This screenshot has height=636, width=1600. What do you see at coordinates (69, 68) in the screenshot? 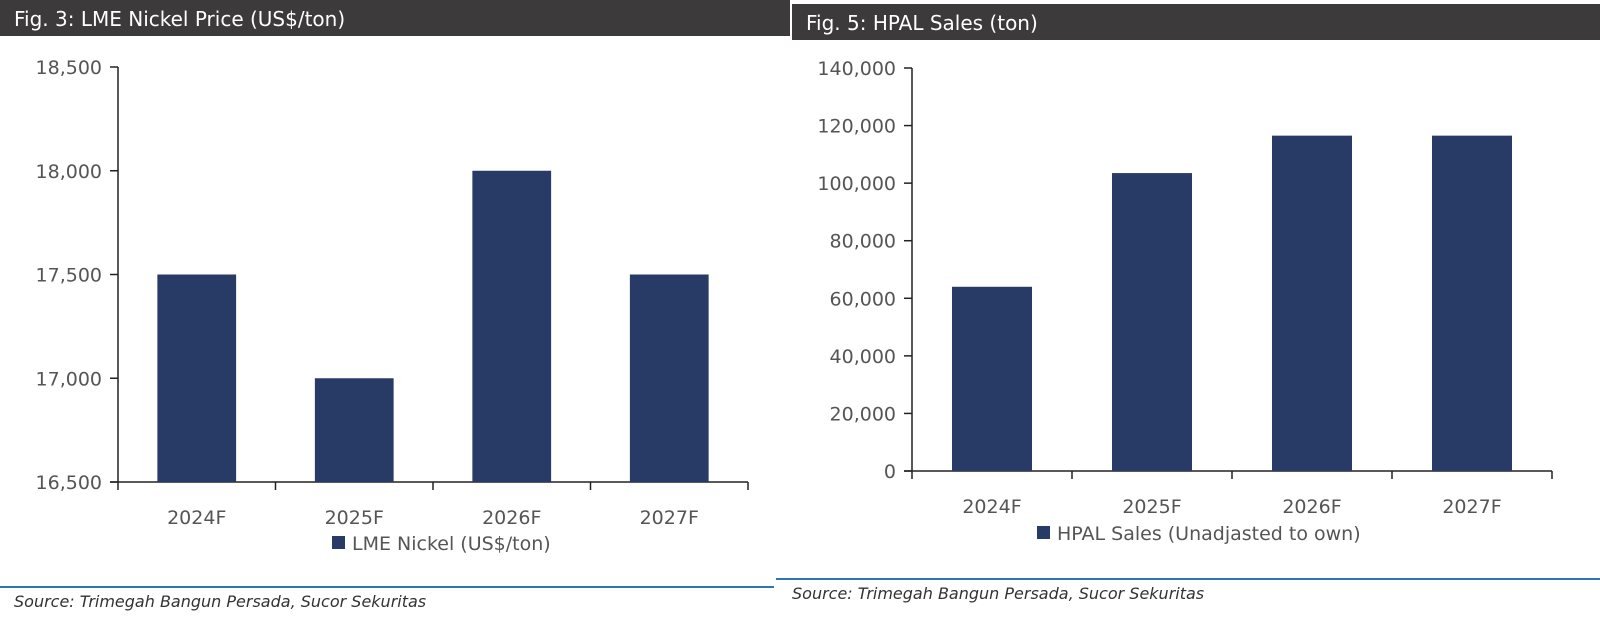
I see `y-tick-label: 18,500` at bounding box center [69, 68].